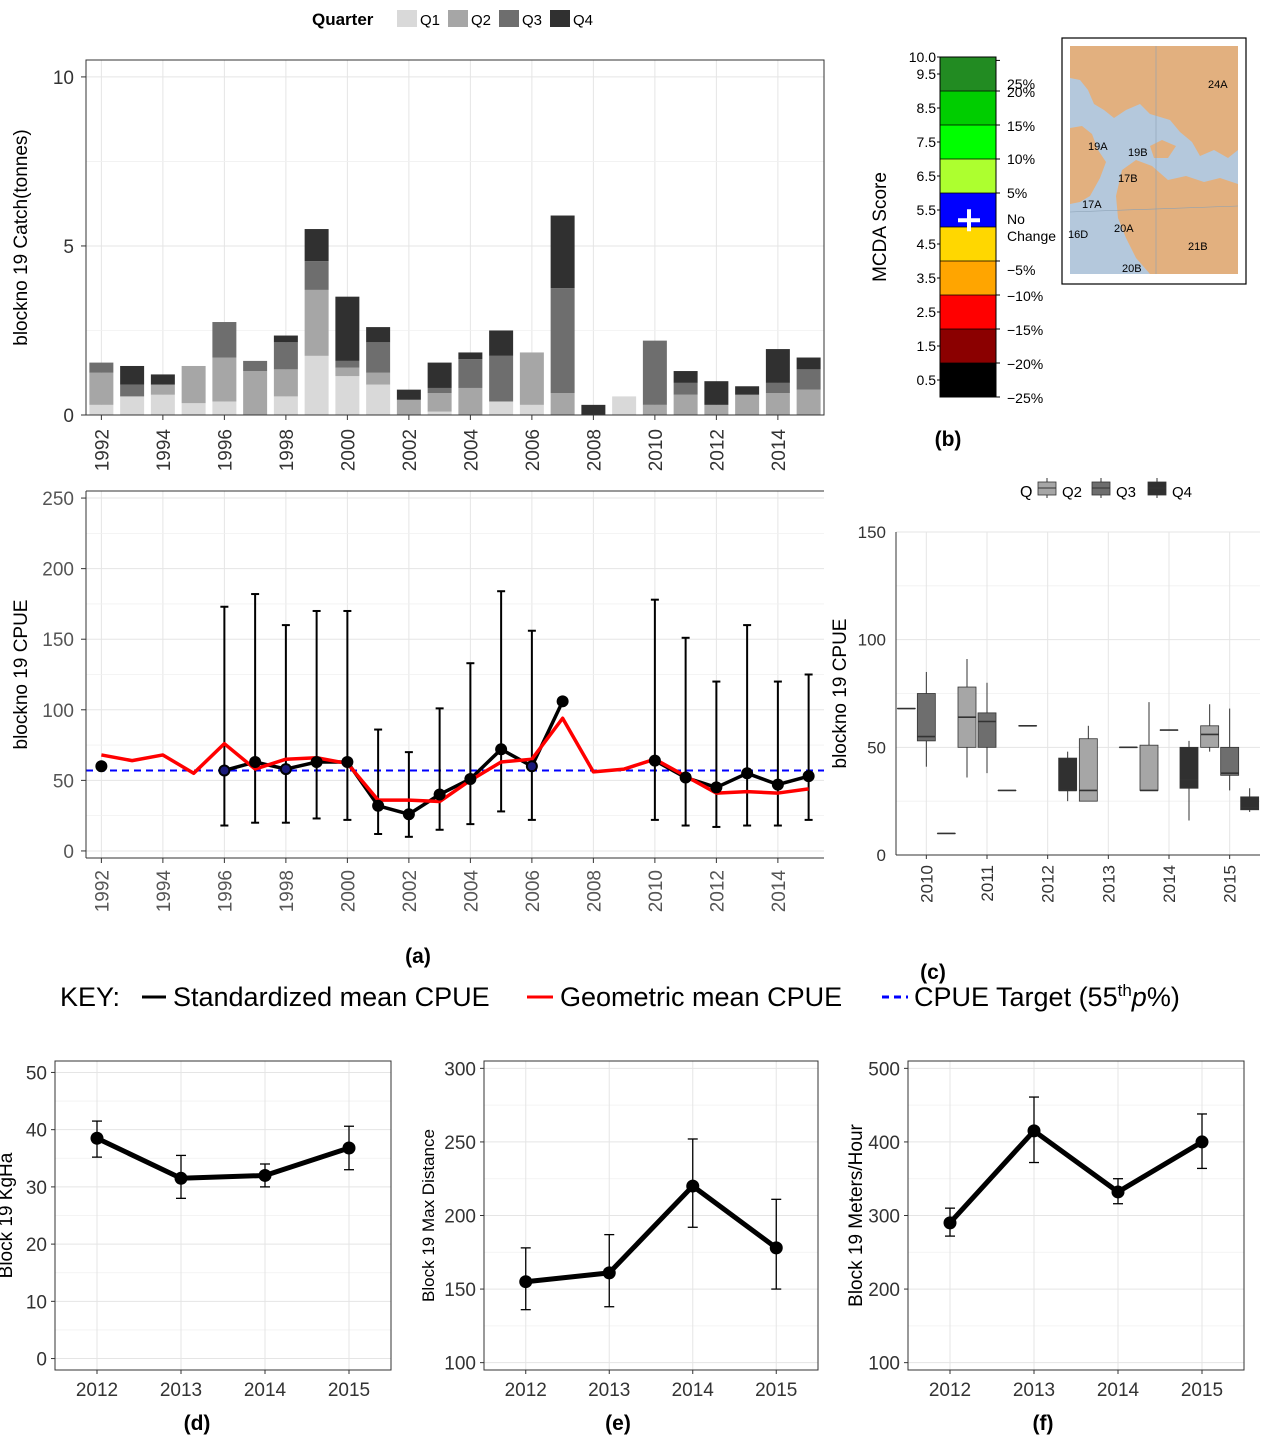 The height and width of the screenshot is (1448, 1271). I want to click on catch-x-tick: 1996, so click(225, 450).